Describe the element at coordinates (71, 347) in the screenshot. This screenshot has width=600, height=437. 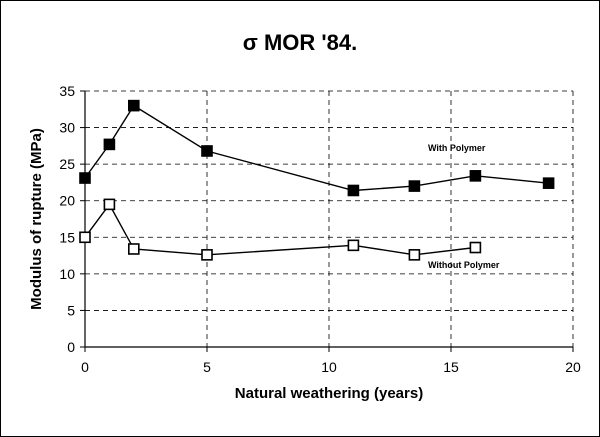
I see `y-tick-label: 0` at that location.